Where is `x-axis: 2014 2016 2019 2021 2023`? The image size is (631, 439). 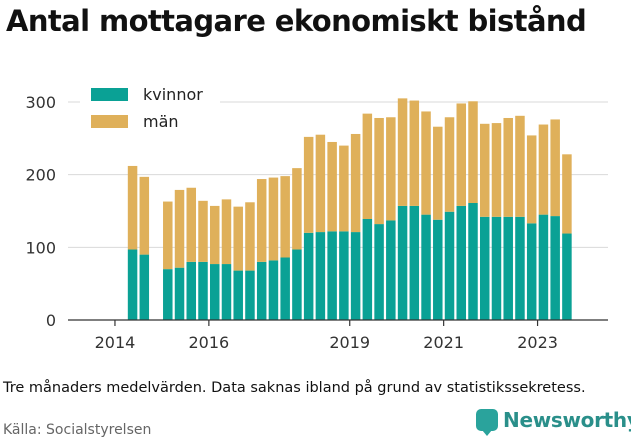 x-axis: 2014 2016 2019 2021 2023 is located at coordinates (338, 335).